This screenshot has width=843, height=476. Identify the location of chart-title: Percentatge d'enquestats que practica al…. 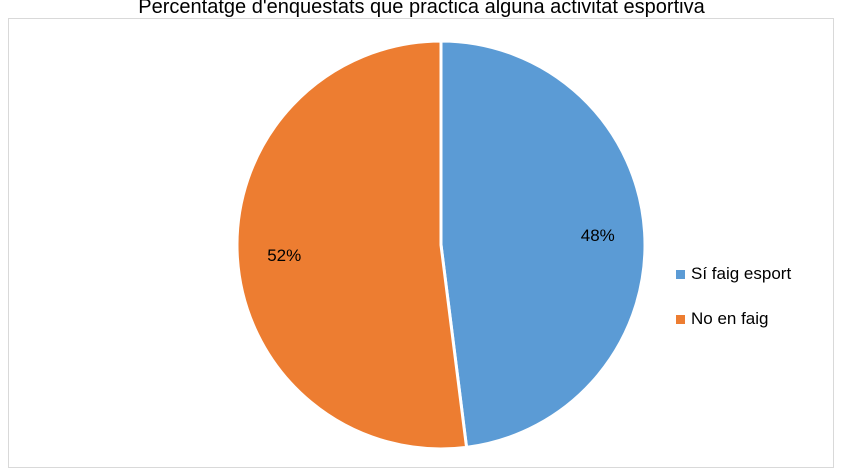
(421, 9).